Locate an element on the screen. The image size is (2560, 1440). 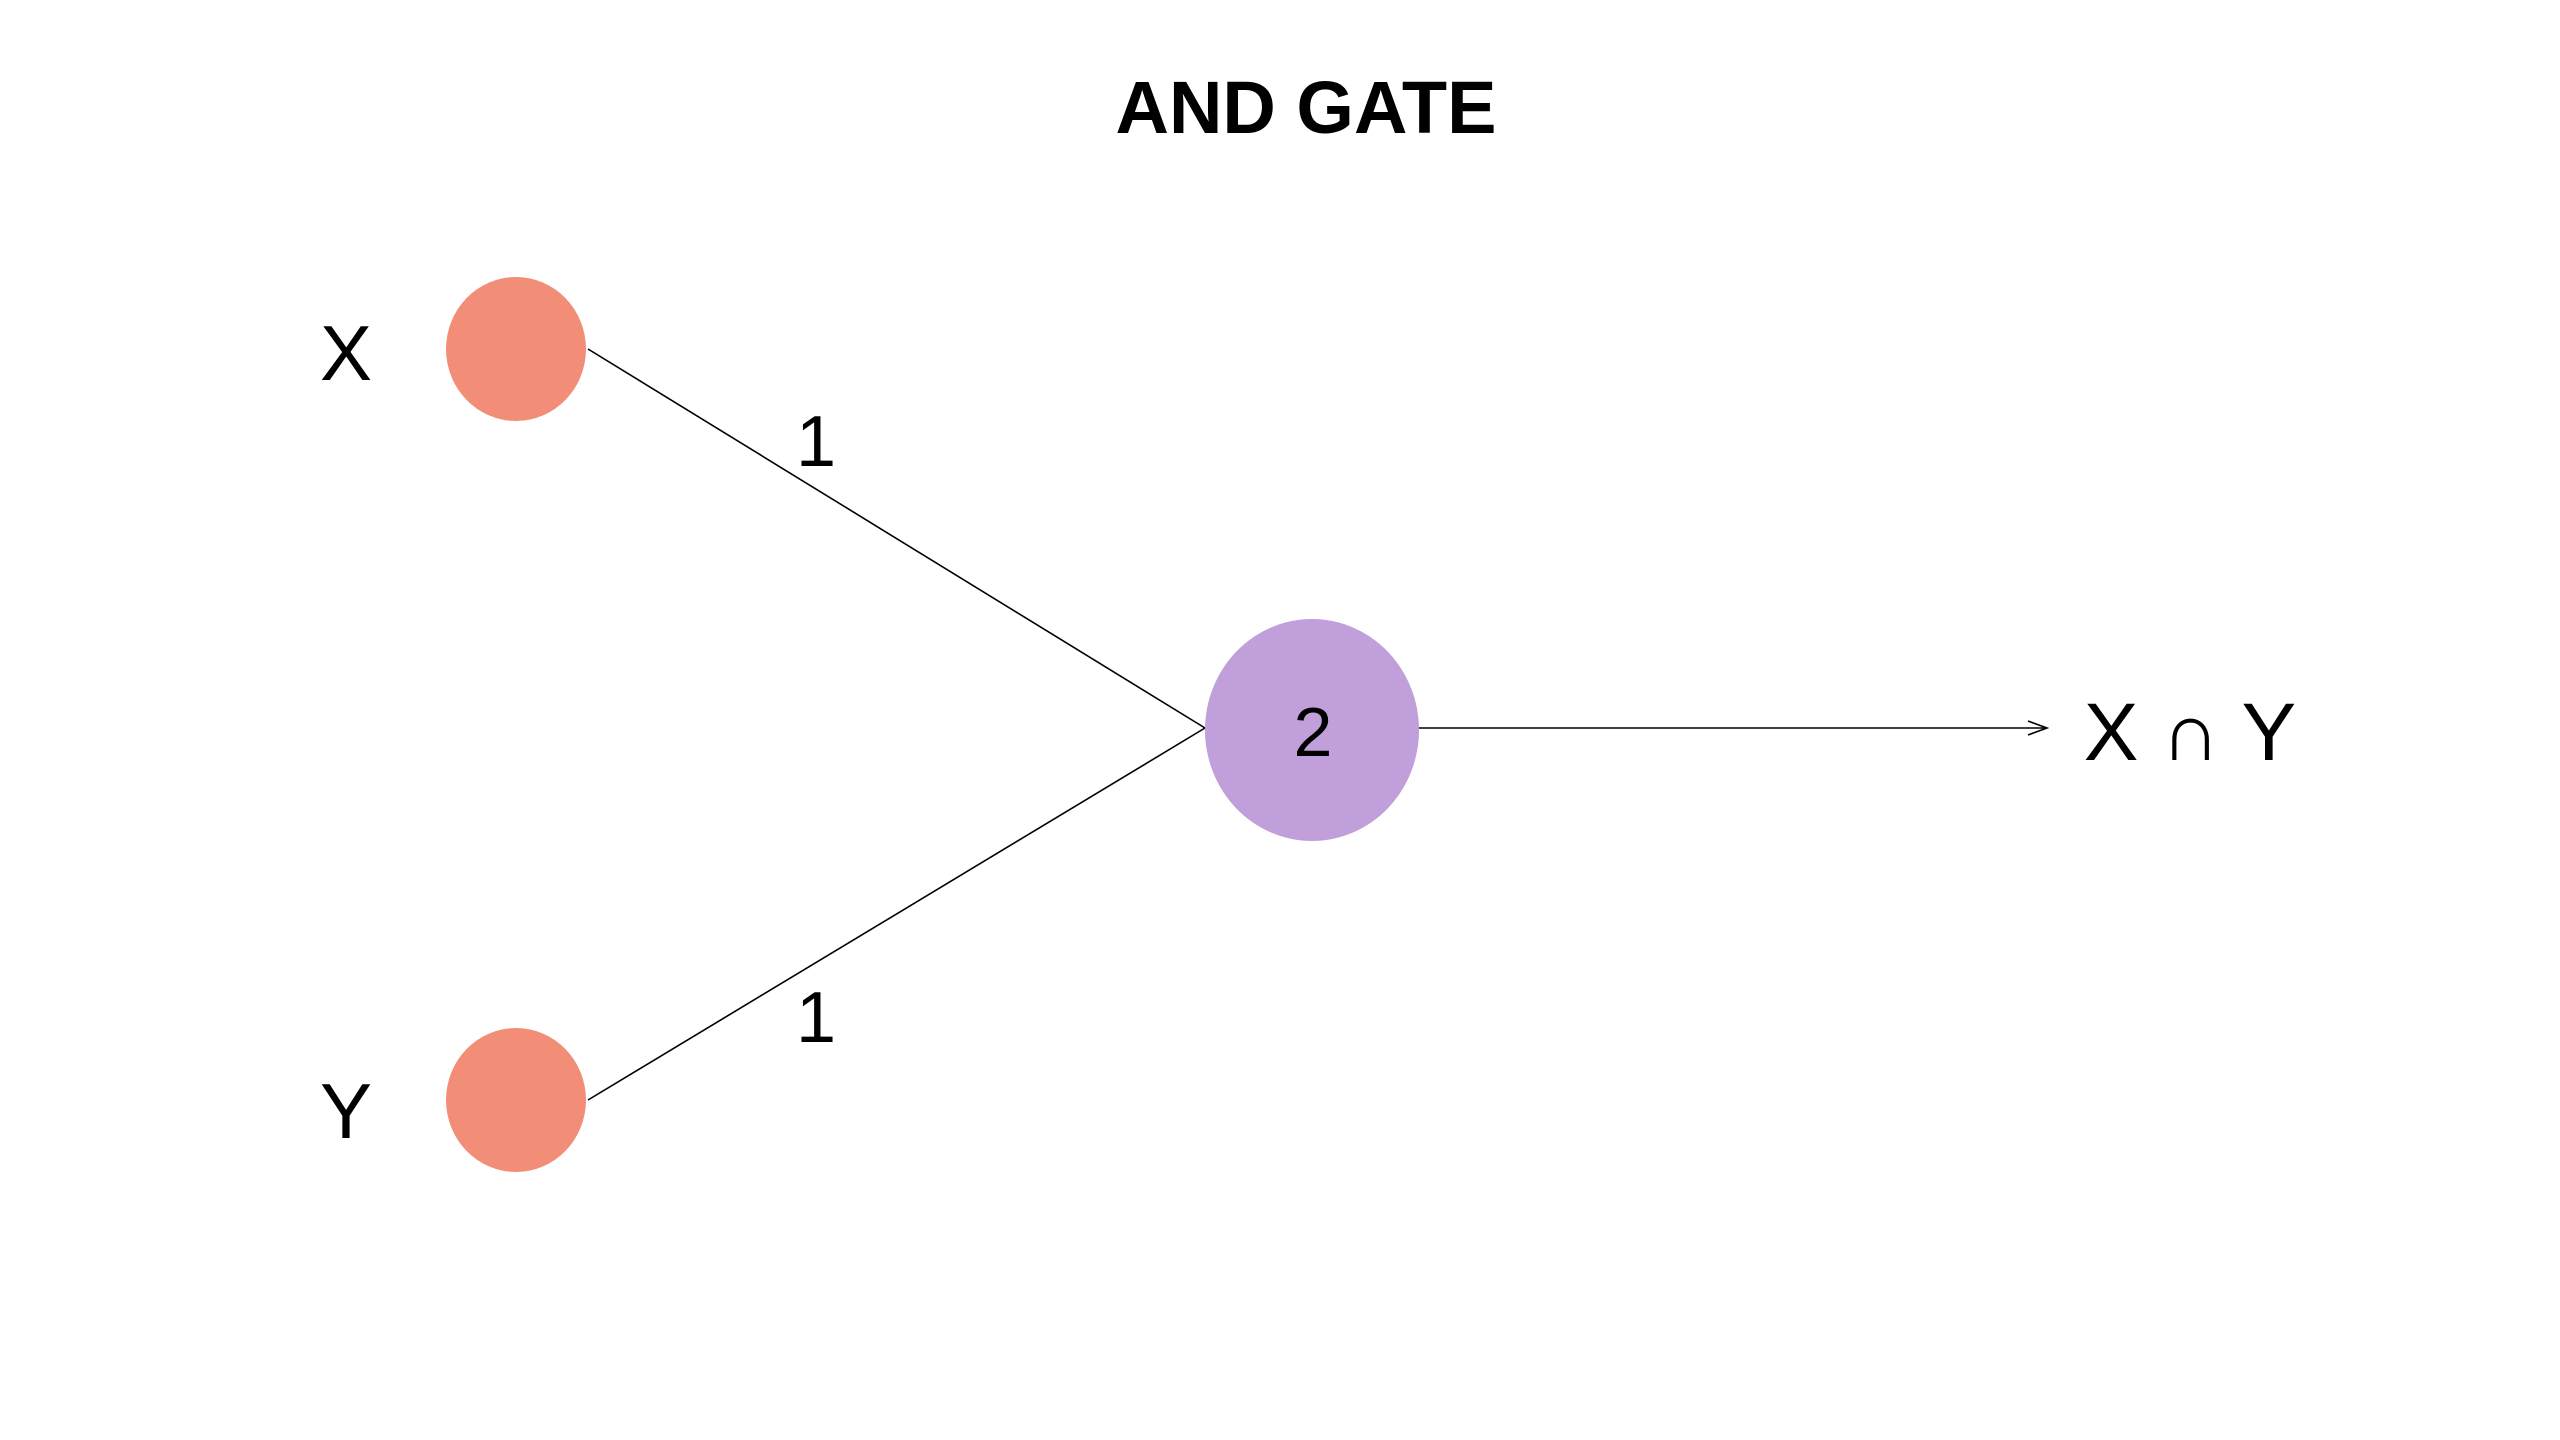
edge-x-to-neuron is located at coordinates (896, 538).